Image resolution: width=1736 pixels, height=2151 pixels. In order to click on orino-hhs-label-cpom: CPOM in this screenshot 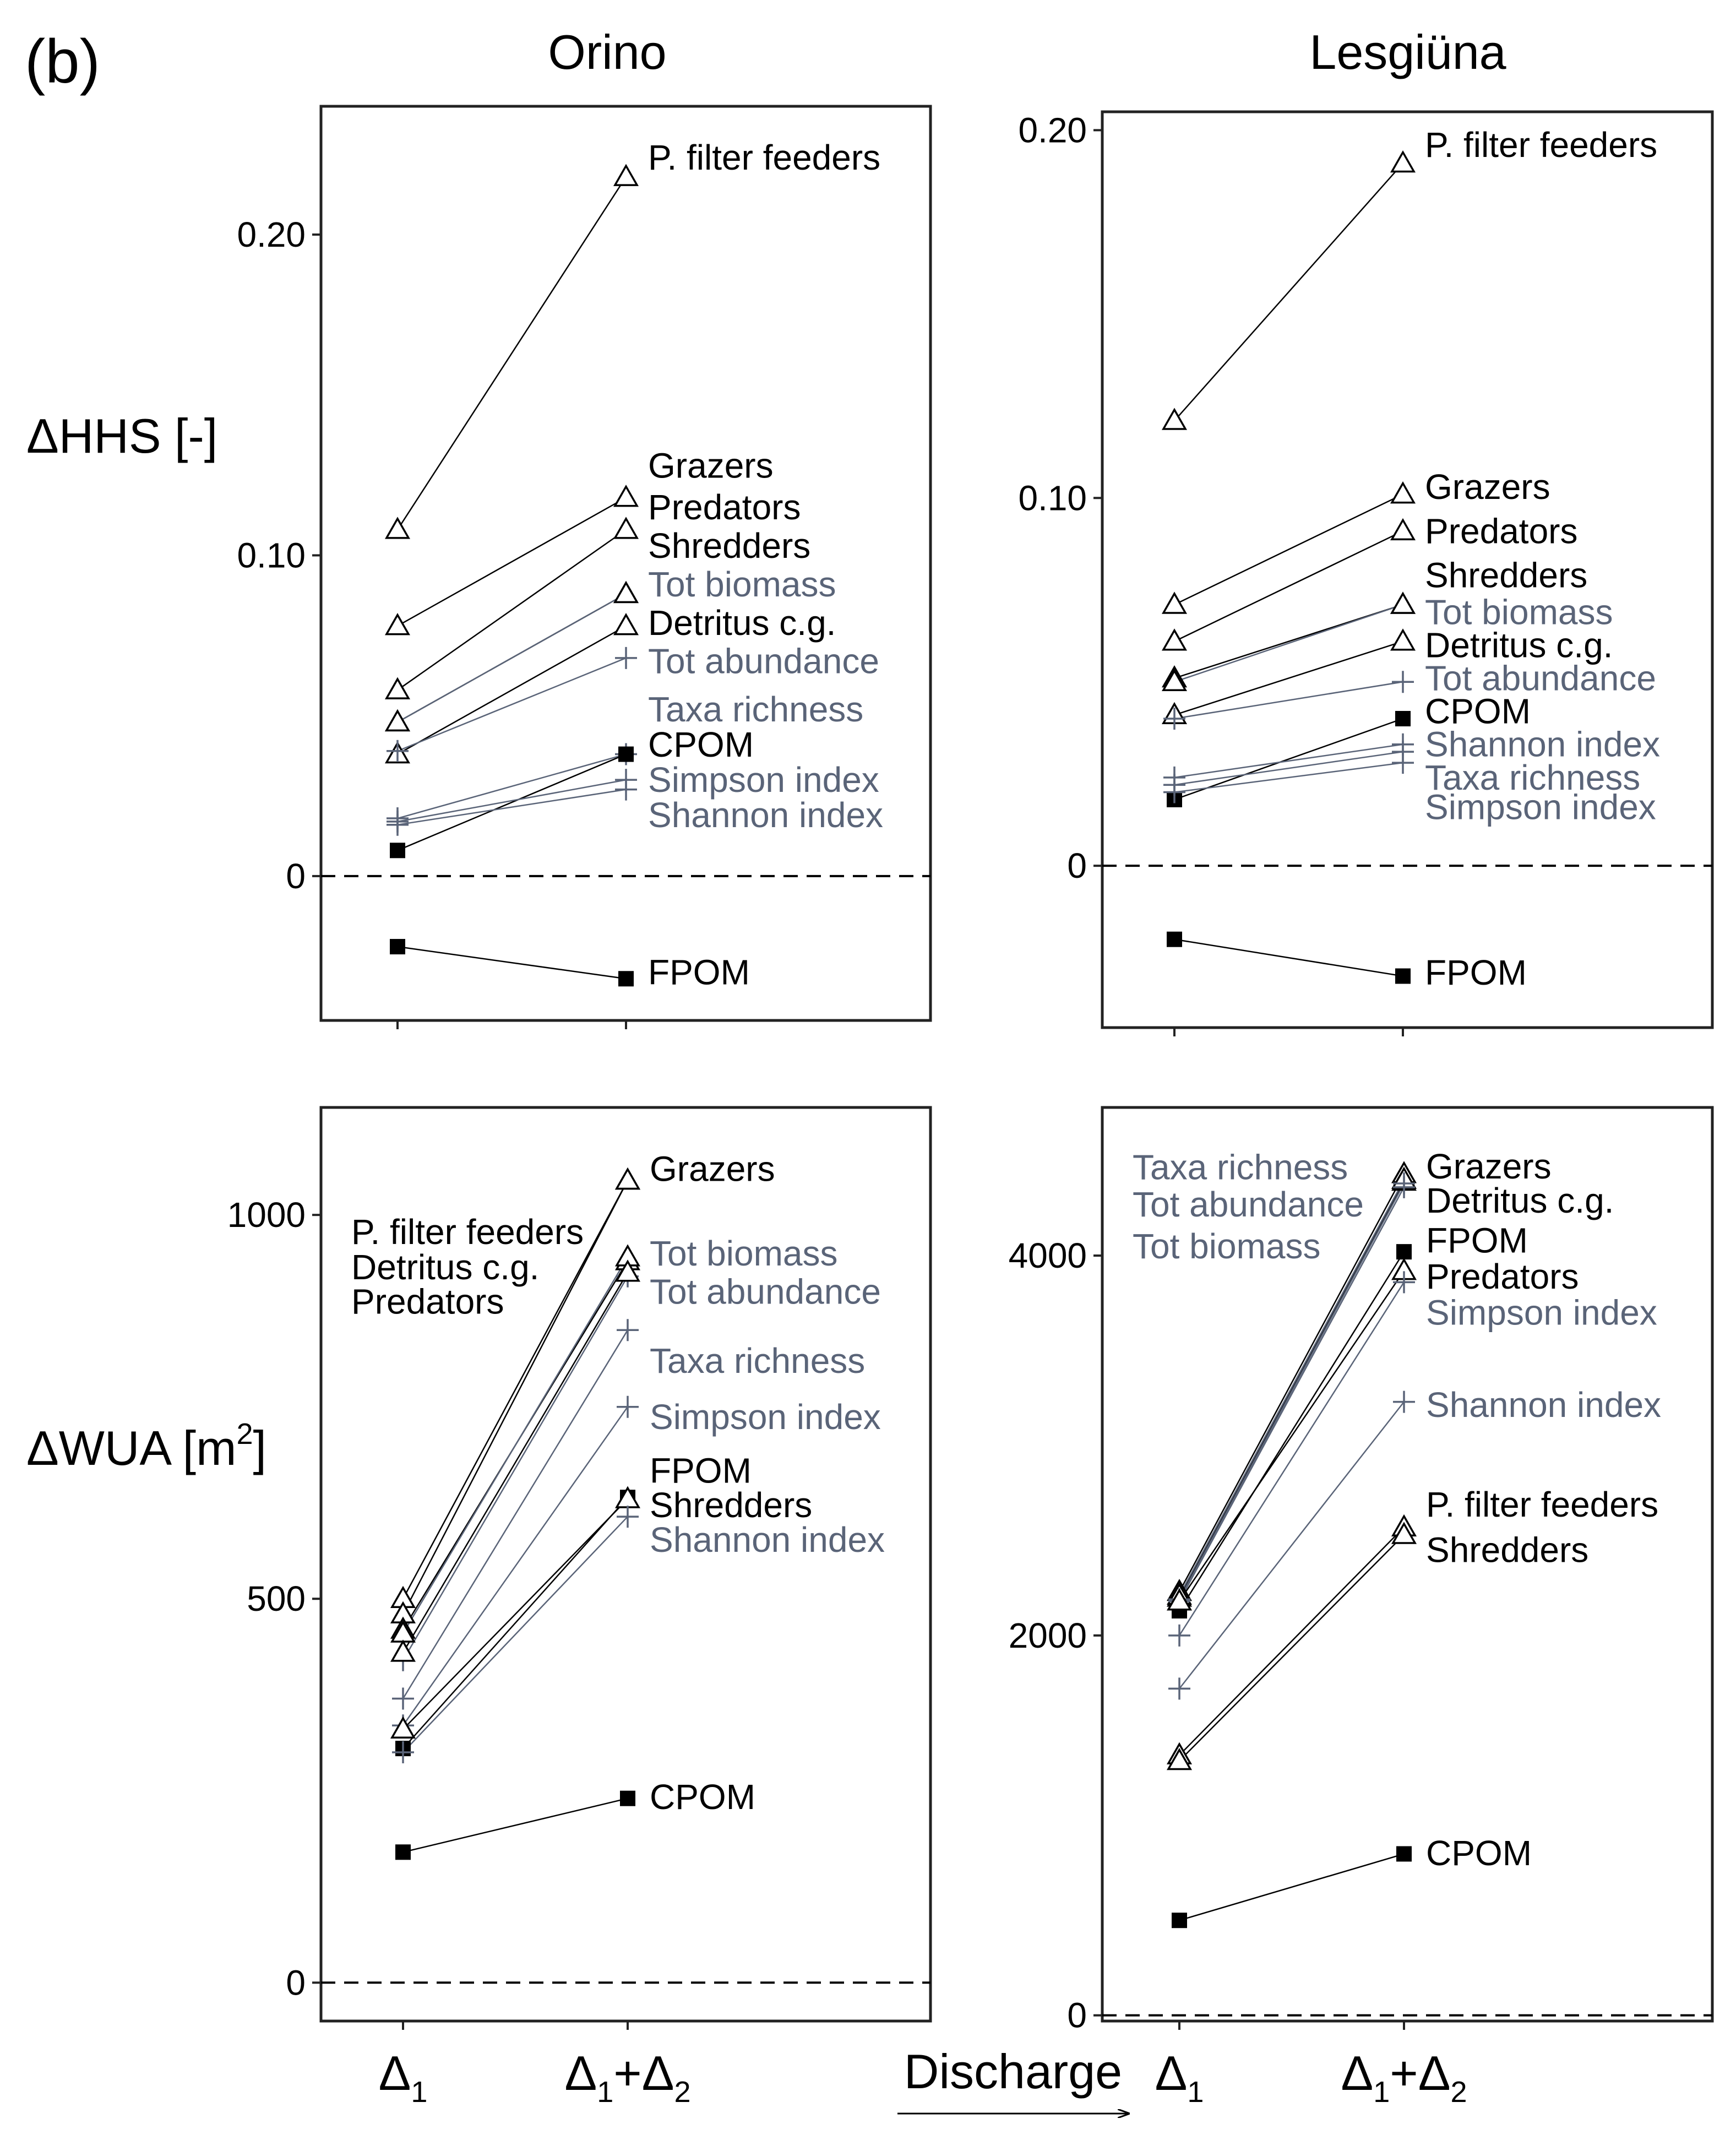, I will do `click(701, 744)`.